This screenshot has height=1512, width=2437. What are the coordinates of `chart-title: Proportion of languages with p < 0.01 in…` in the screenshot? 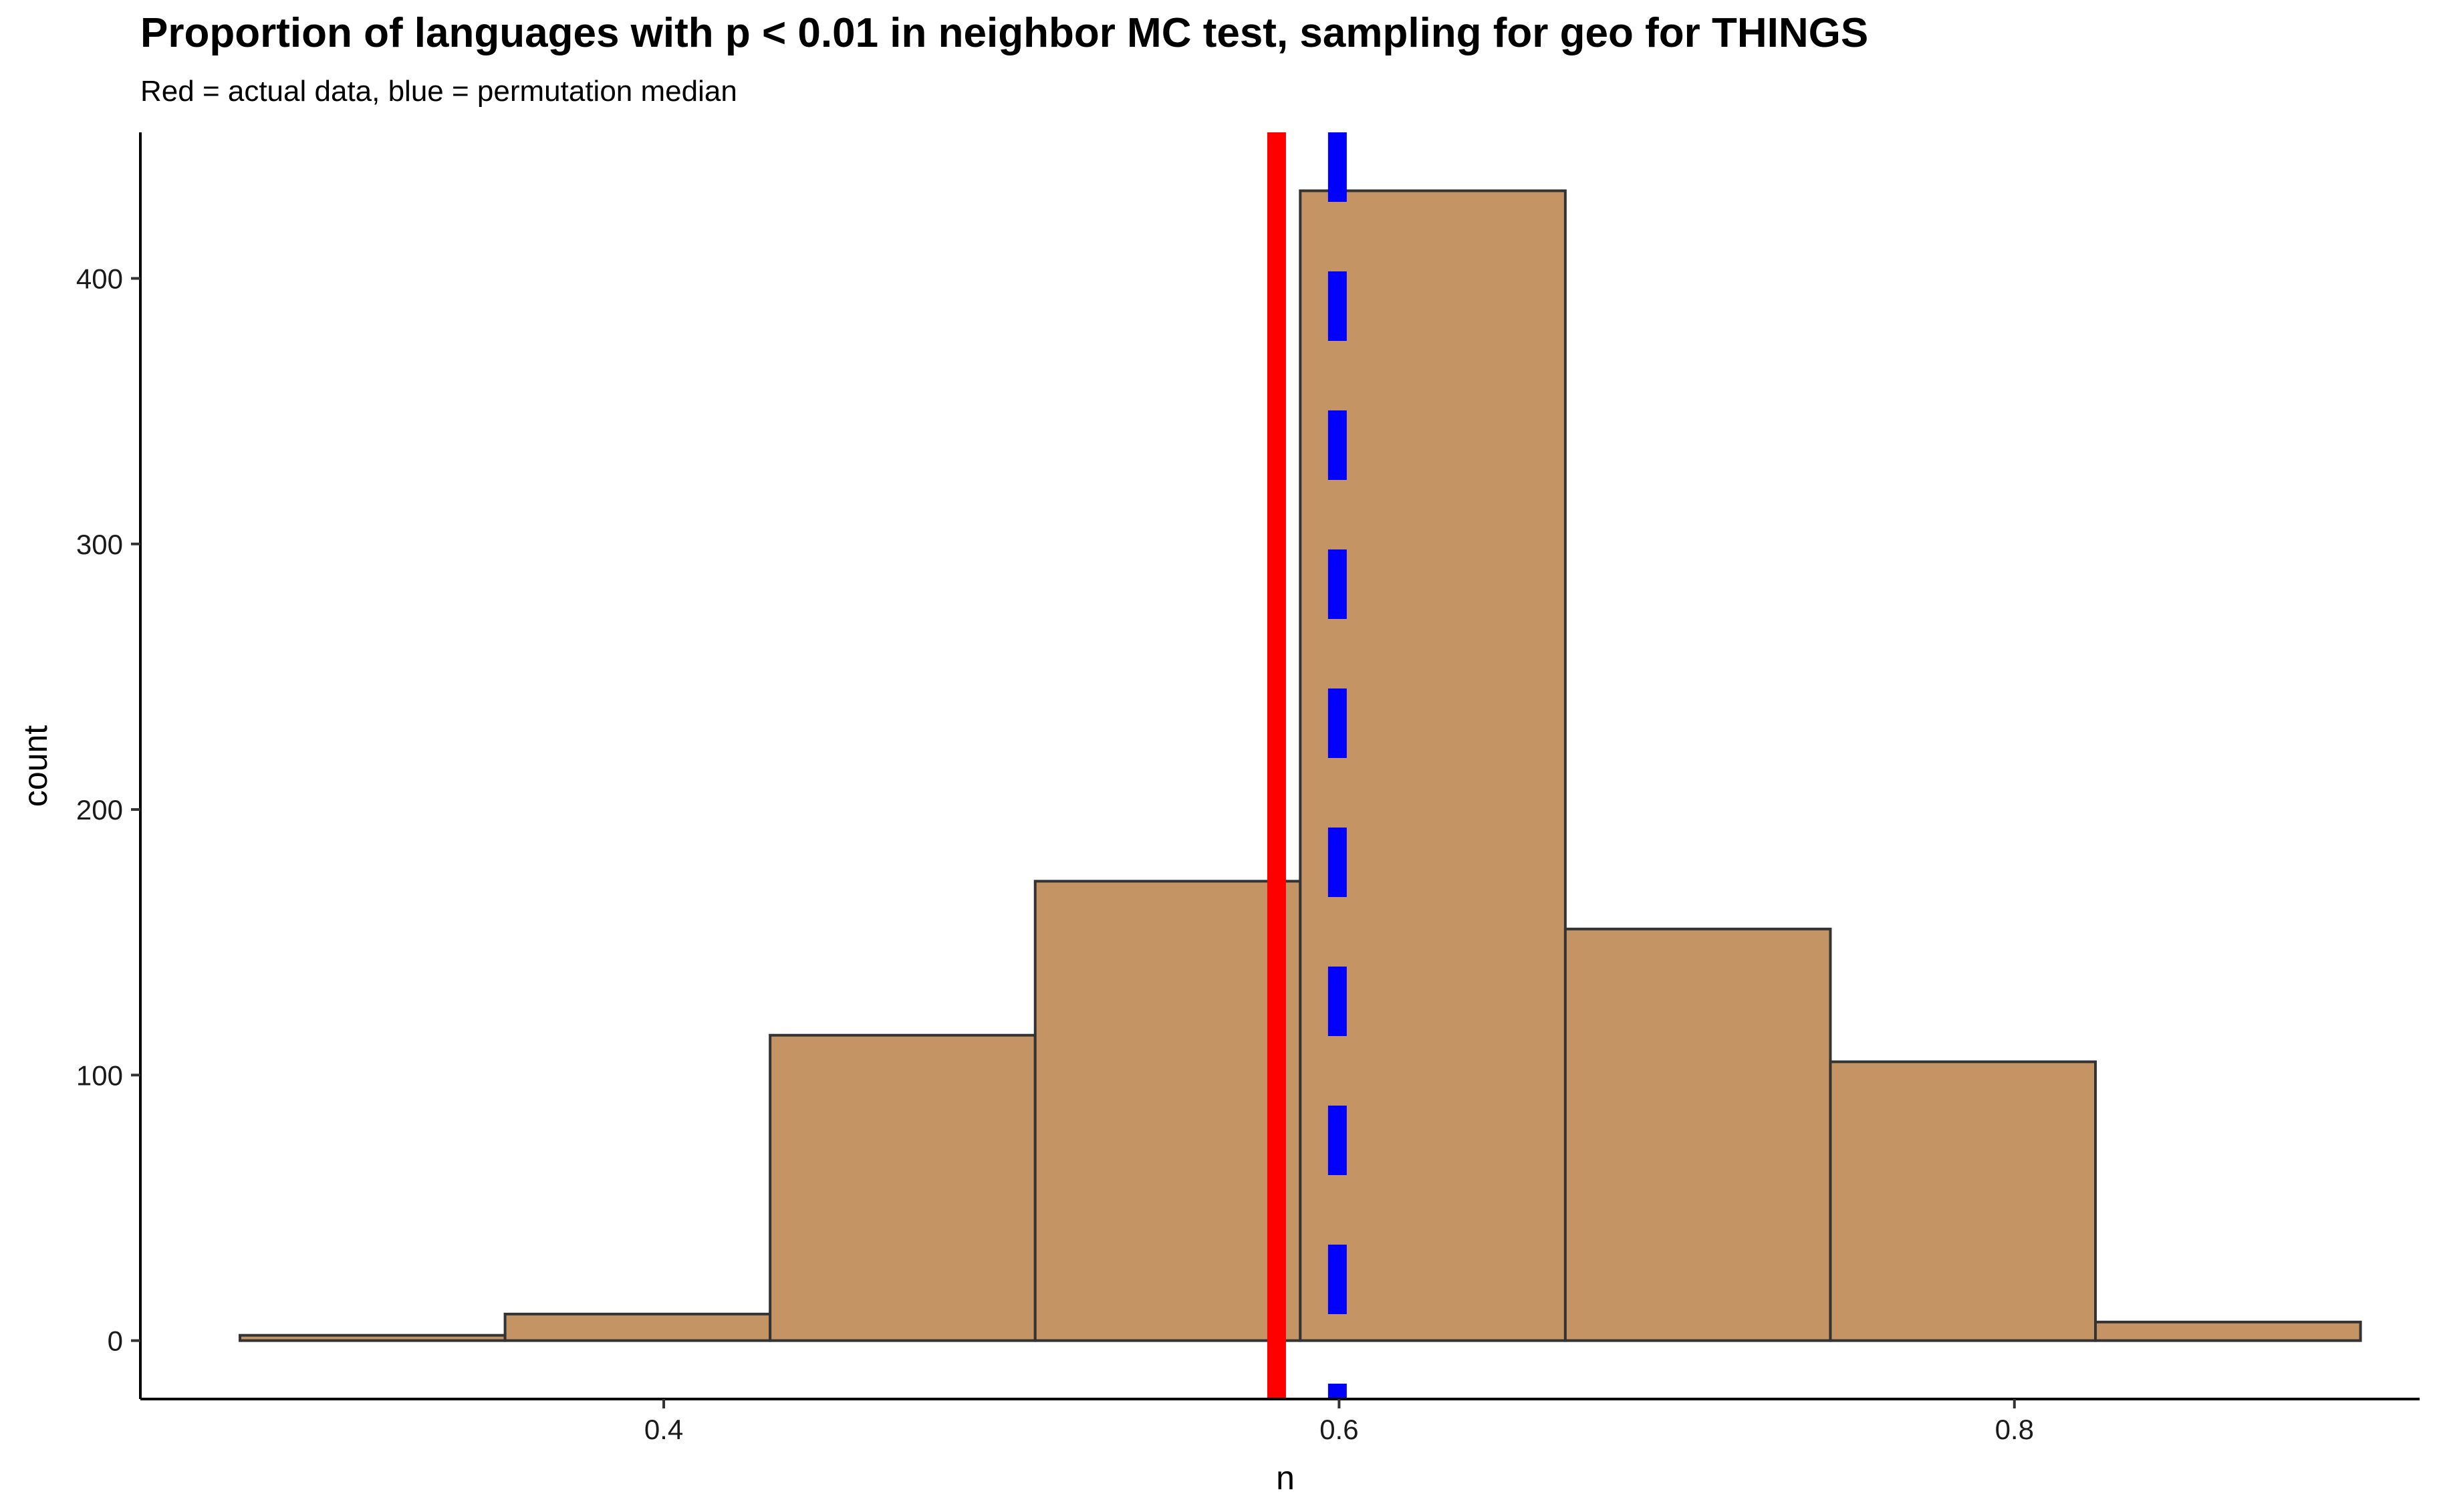 It's located at (1005, 33).